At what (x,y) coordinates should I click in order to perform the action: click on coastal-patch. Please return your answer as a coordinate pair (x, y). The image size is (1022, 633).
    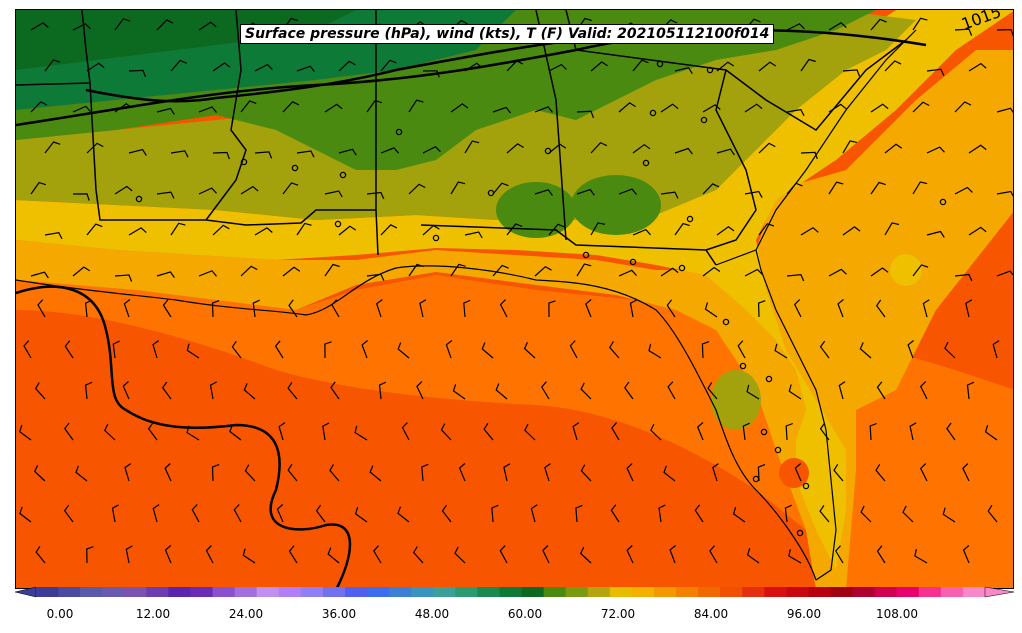
    Looking at the image, I should click on (906, 270).